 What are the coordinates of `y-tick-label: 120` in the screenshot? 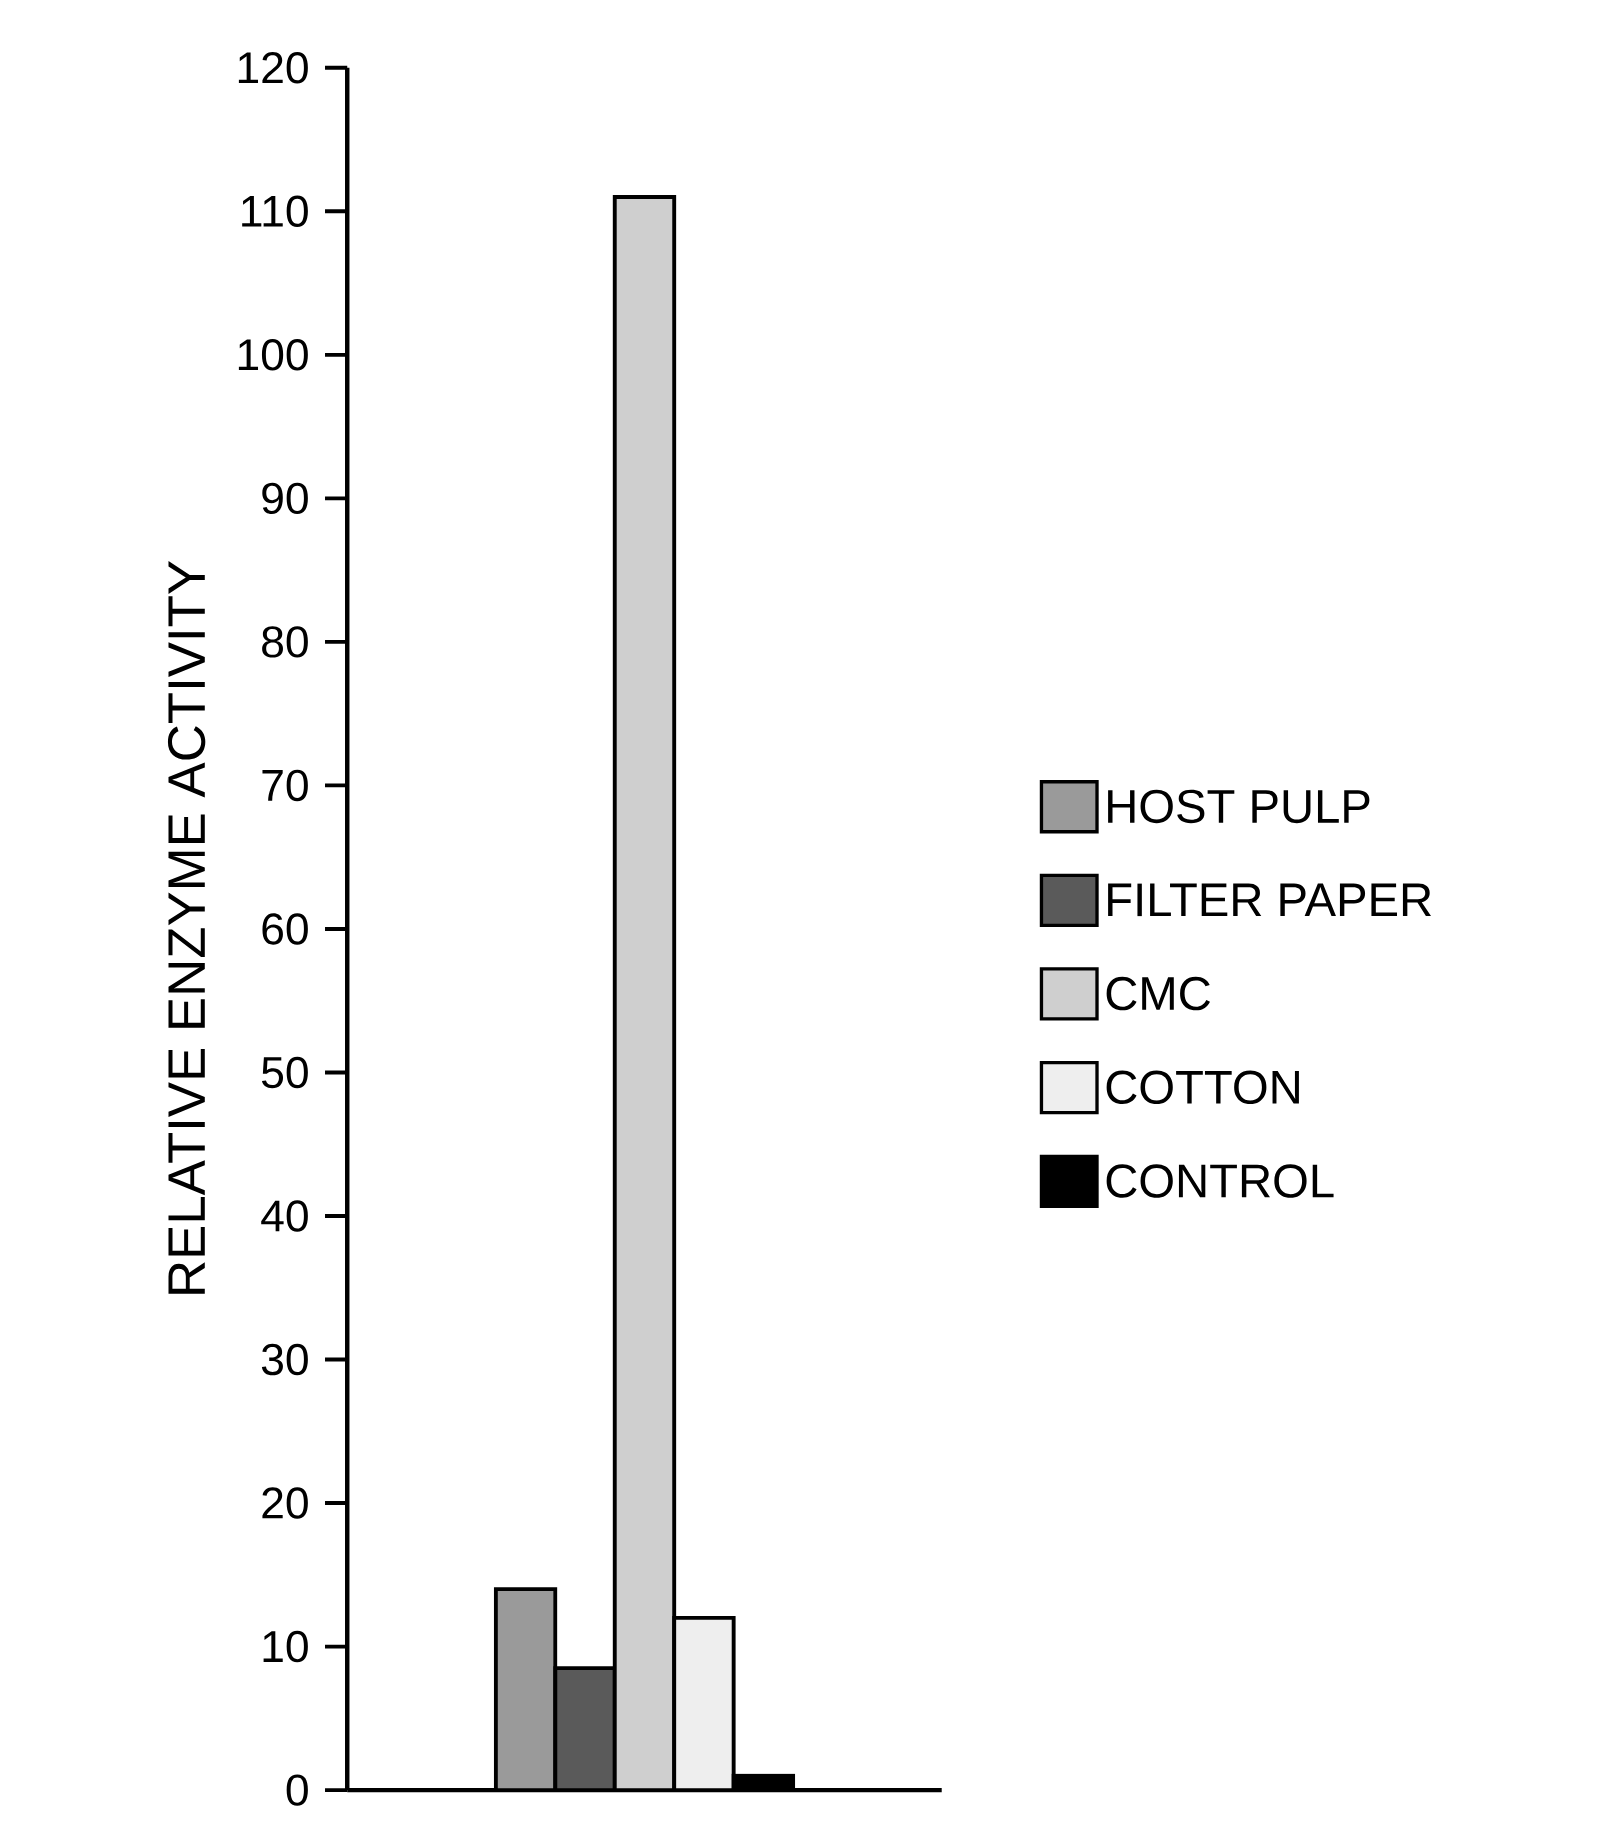 It's located at (273, 68).